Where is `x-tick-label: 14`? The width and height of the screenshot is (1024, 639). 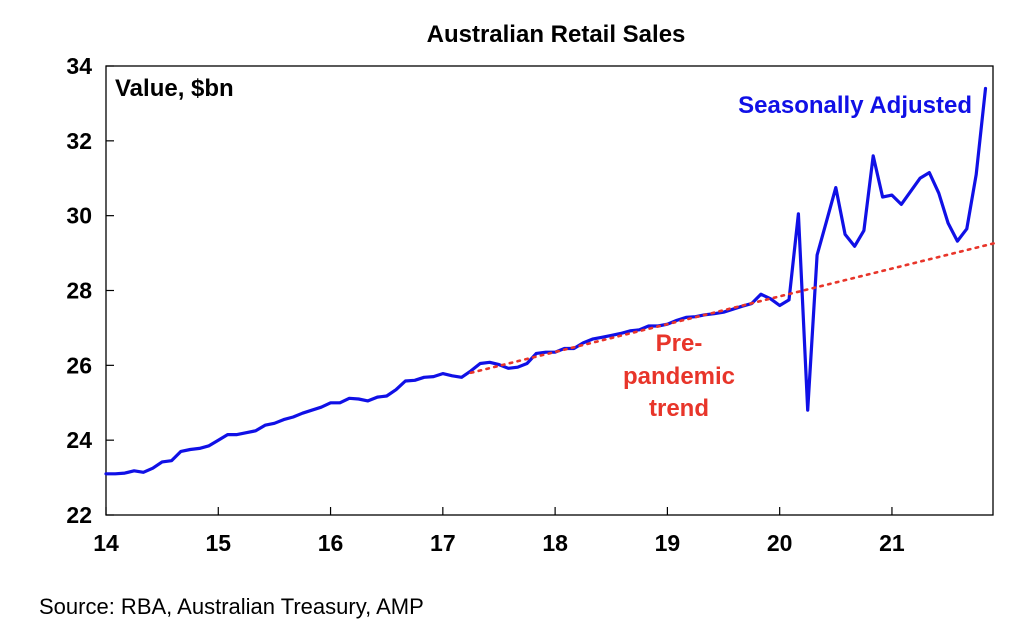 x-tick-label: 14 is located at coordinates (106, 543).